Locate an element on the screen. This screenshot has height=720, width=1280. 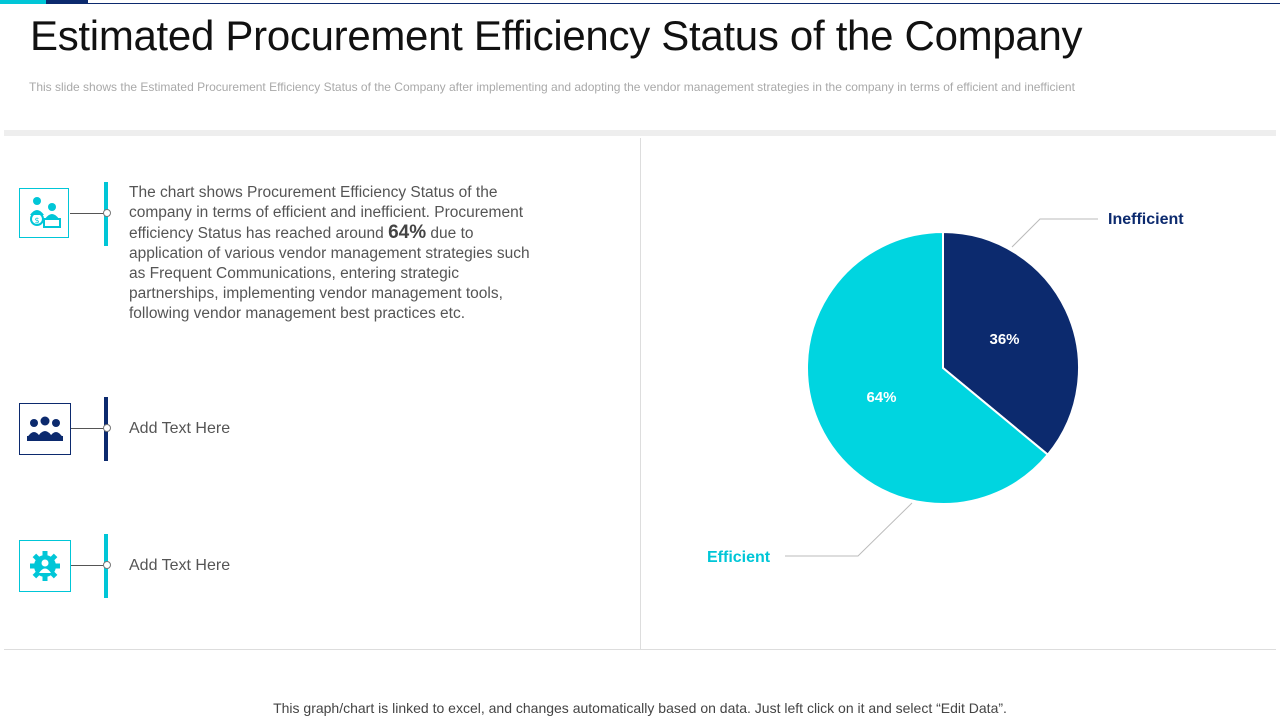
pie-slice-efficient is located at coordinates (928, 367).